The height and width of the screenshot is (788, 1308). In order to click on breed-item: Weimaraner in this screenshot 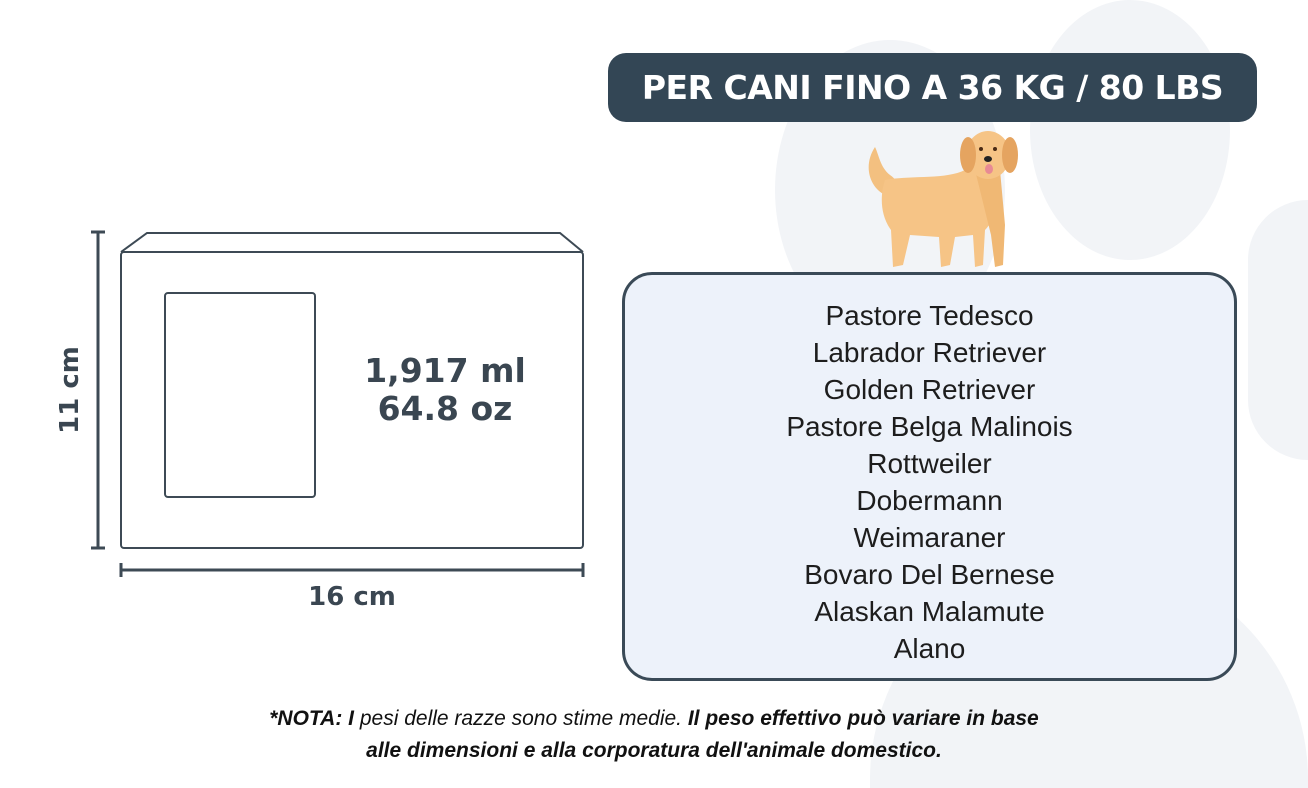, I will do `click(929, 537)`.